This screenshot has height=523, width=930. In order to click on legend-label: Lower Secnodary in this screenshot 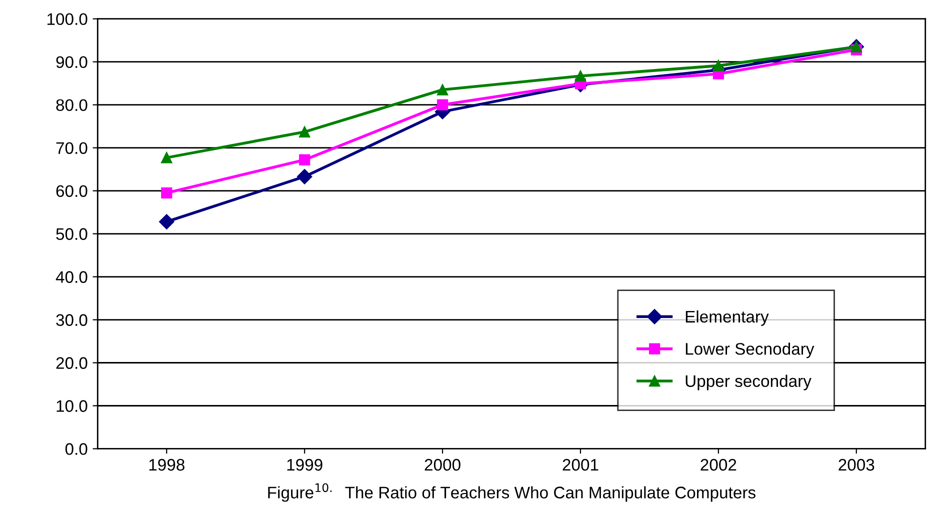, I will do `click(750, 350)`.